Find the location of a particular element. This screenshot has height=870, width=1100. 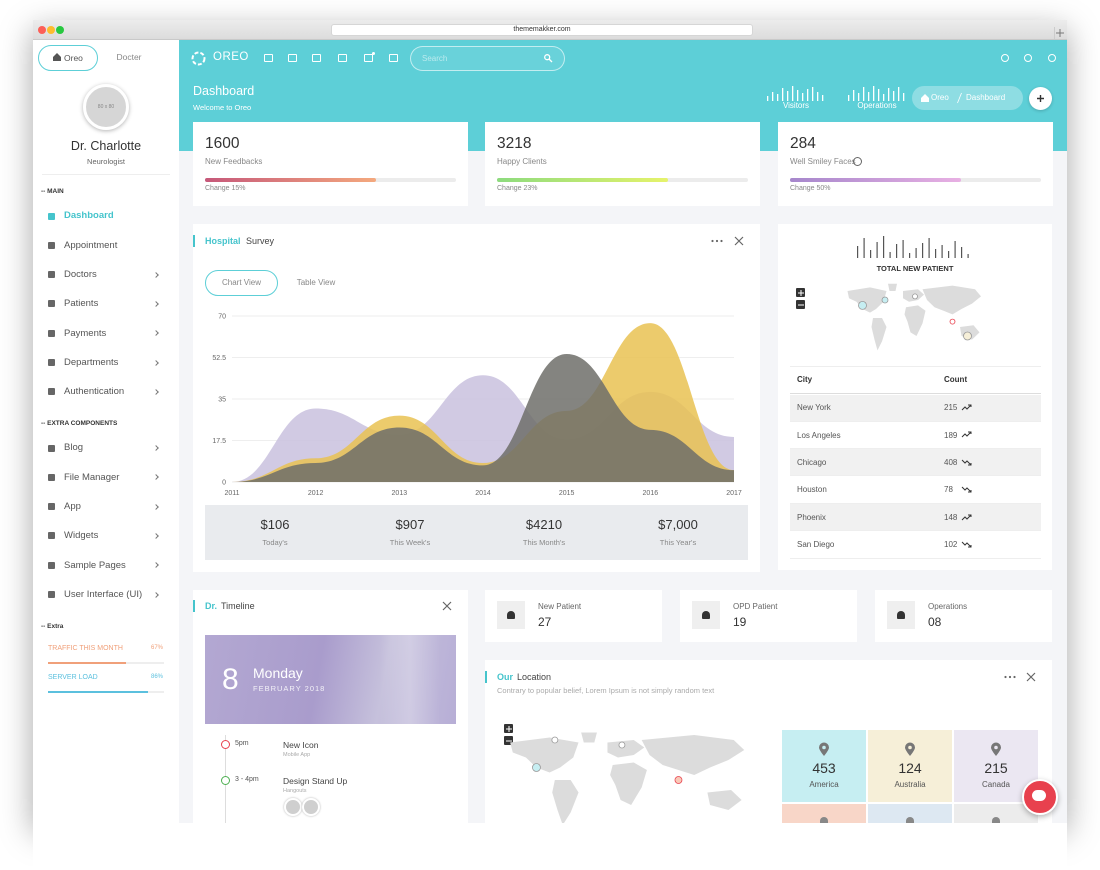

trend-down is located at coordinates (966, 462).